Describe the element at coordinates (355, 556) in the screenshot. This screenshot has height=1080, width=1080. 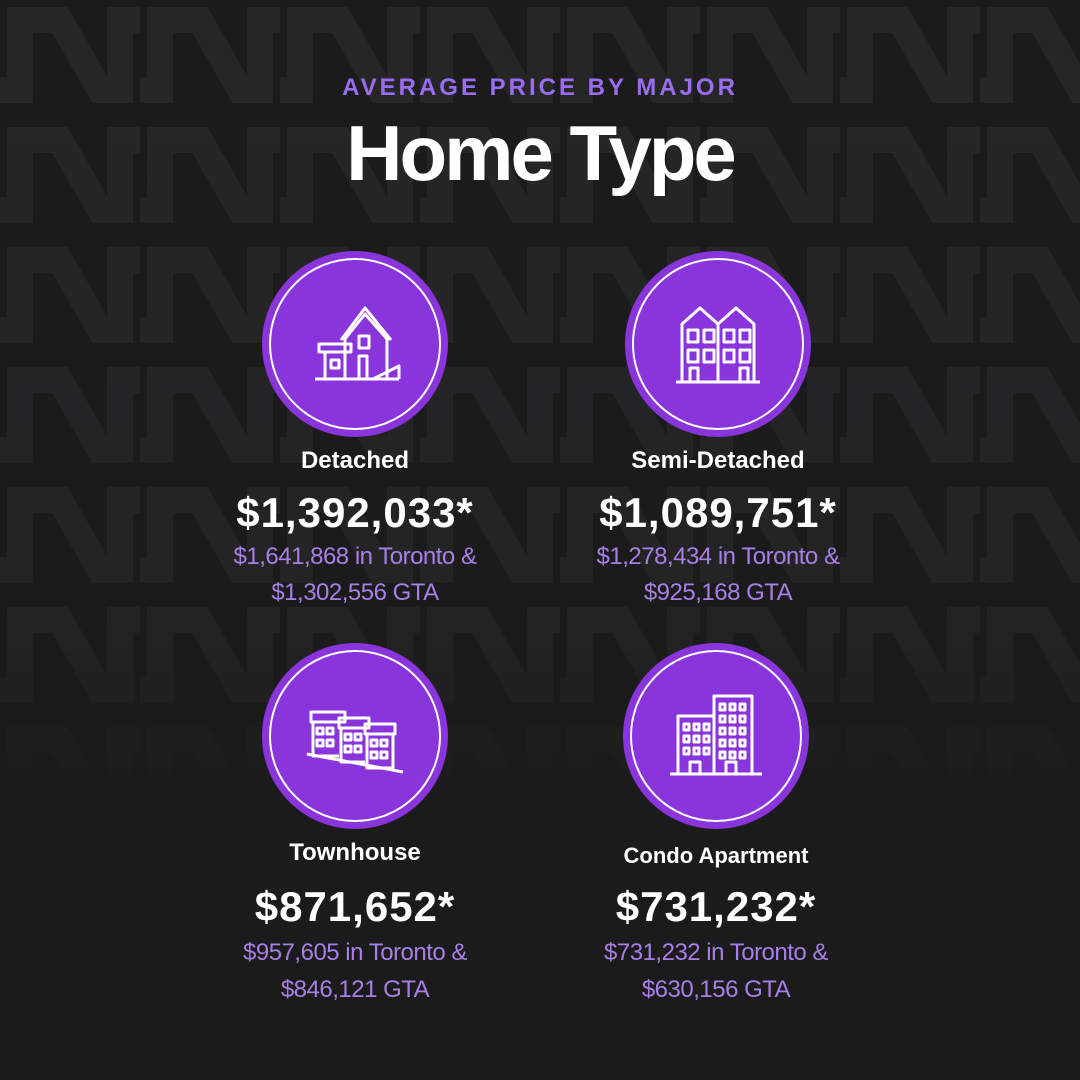
I see `card-toronto-price: $1,641,868 in Toronto &` at that location.